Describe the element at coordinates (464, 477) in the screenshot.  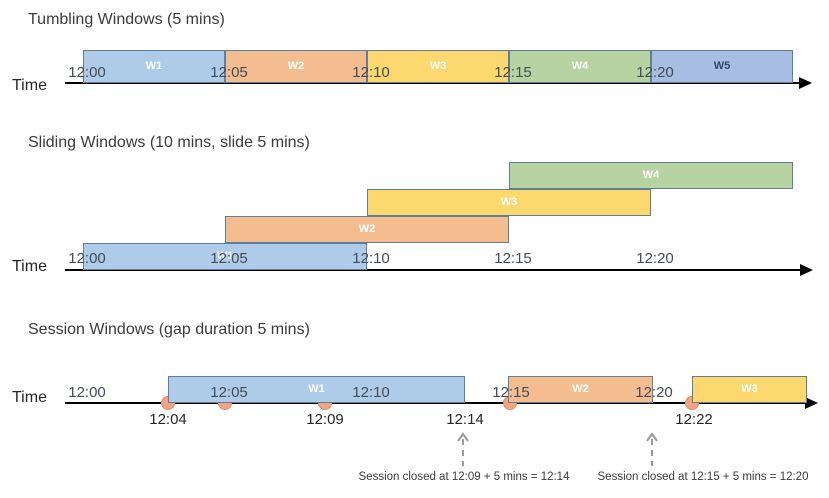
I see `session-closed-annotation: Session closed at 12:09 + 5 mins = 12:14` at that location.